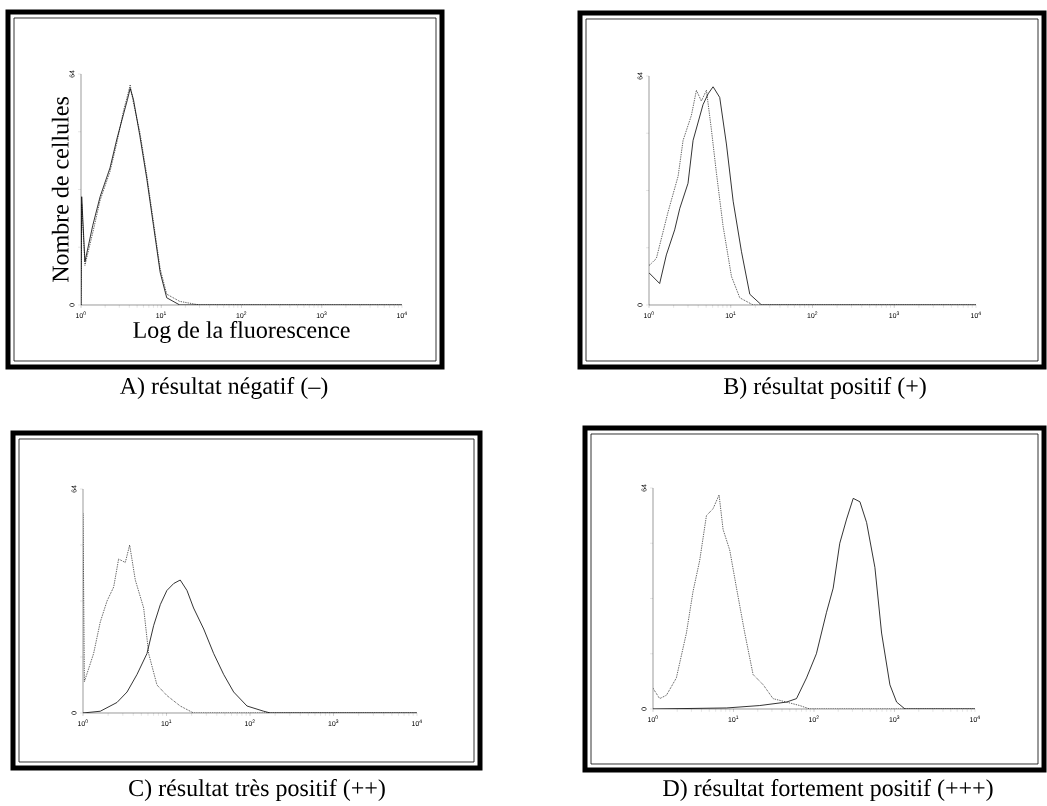  I want to click on text: C) résultat très positif (++), so click(257, 790).